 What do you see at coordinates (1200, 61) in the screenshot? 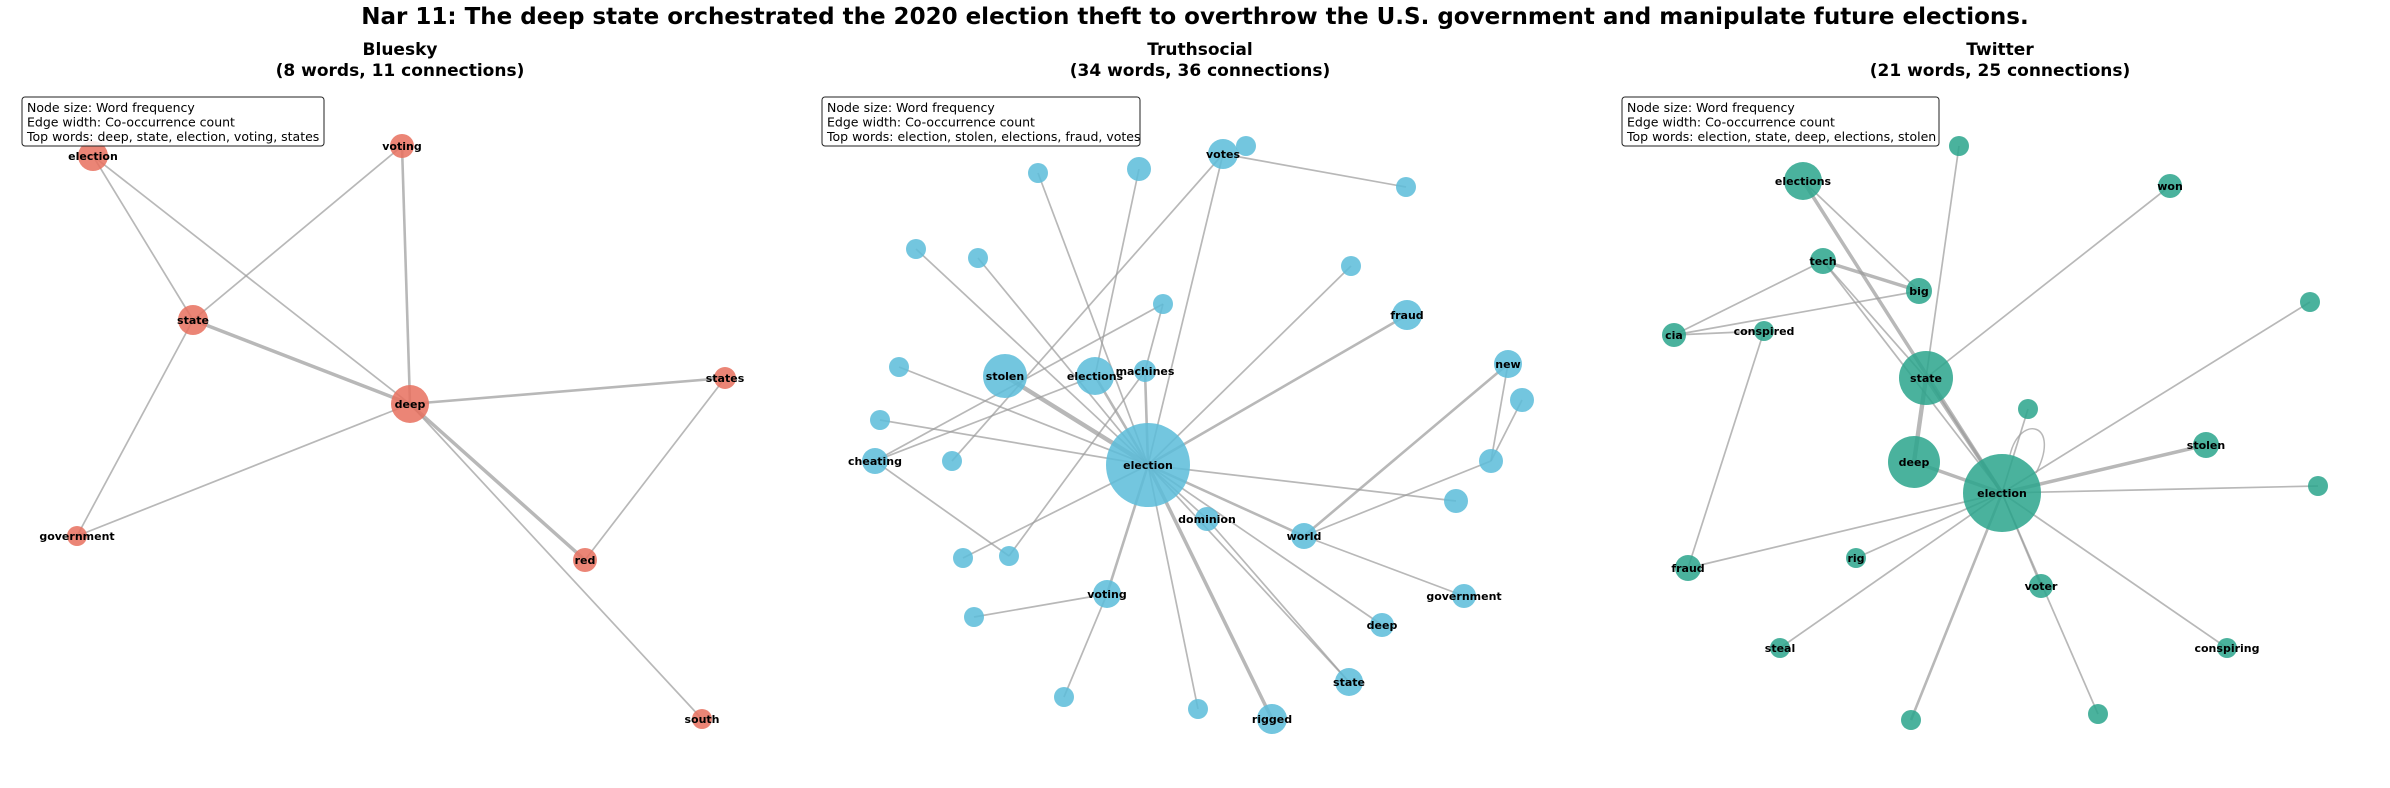
I see `panel-title-truthsocial: Truthsocial (34 words, 36 connections)` at bounding box center [1200, 61].